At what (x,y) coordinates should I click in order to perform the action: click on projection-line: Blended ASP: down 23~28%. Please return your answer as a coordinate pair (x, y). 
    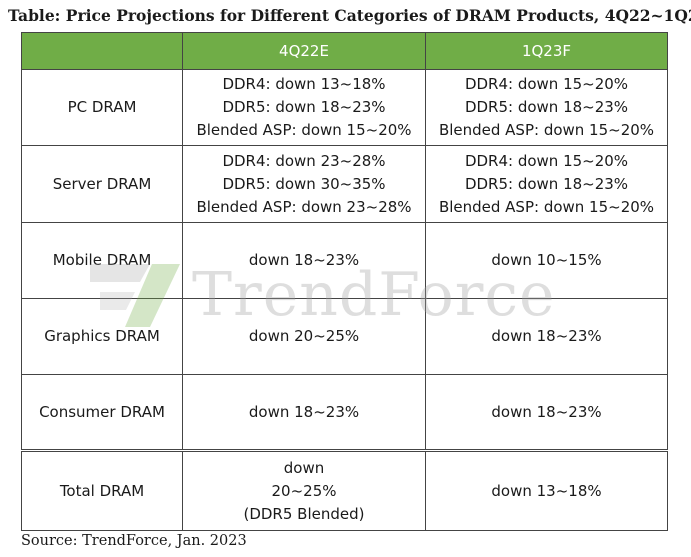
    Looking at the image, I should click on (304, 206).